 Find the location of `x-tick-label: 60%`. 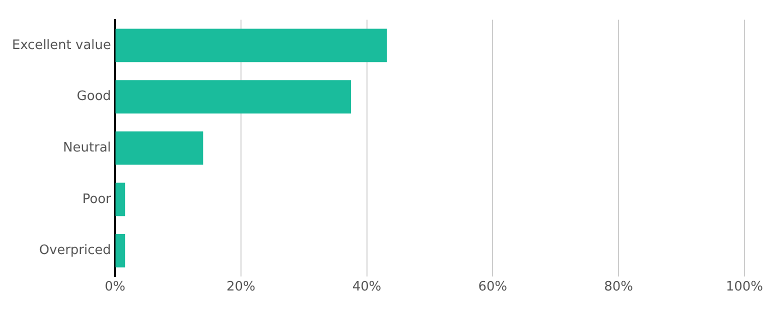

x-tick-label: 60% is located at coordinates (493, 287).